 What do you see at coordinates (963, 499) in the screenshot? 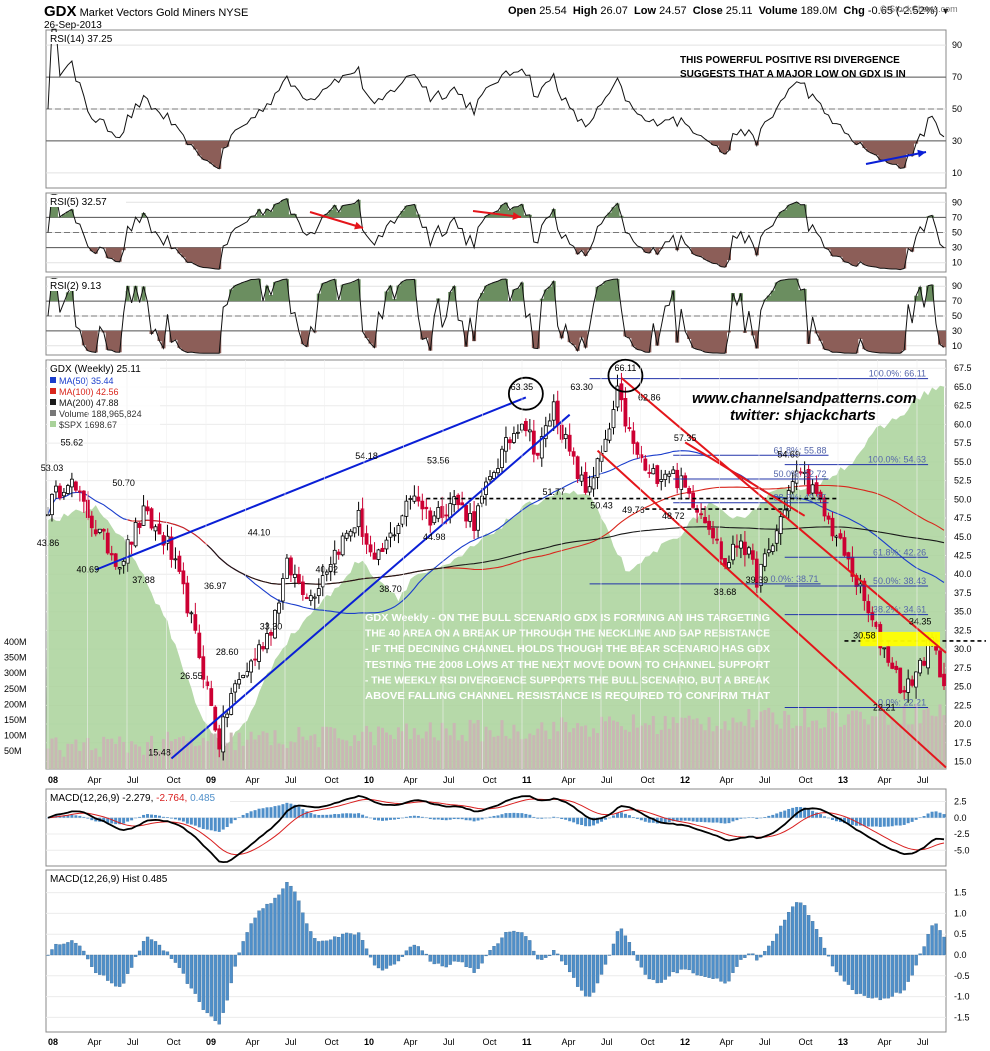
I see `y-tick-label: 50.0` at bounding box center [963, 499].